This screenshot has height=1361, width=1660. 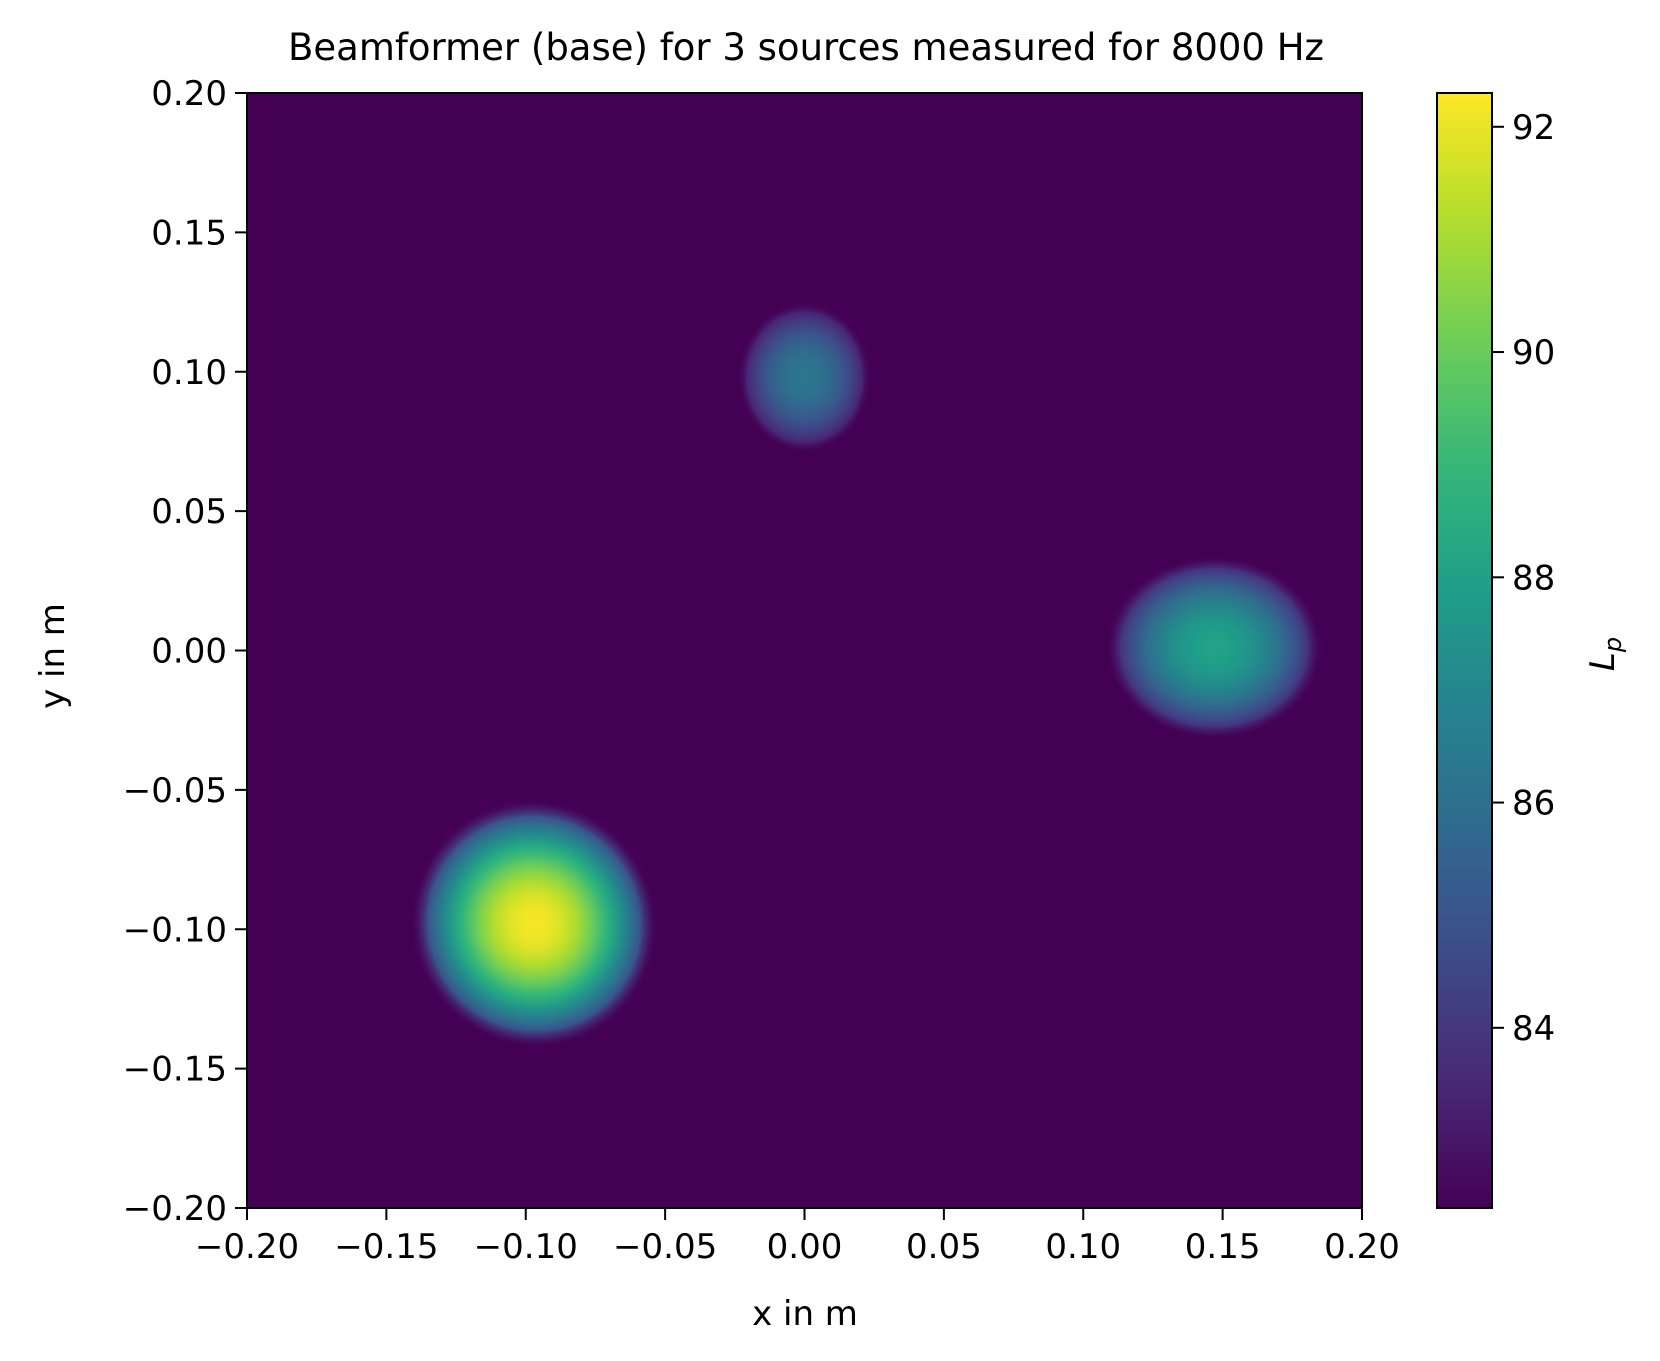 What do you see at coordinates (1603, 661) in the screenshot?
I see `colorbar-label-main: L` at bounding box center [1603, 661].